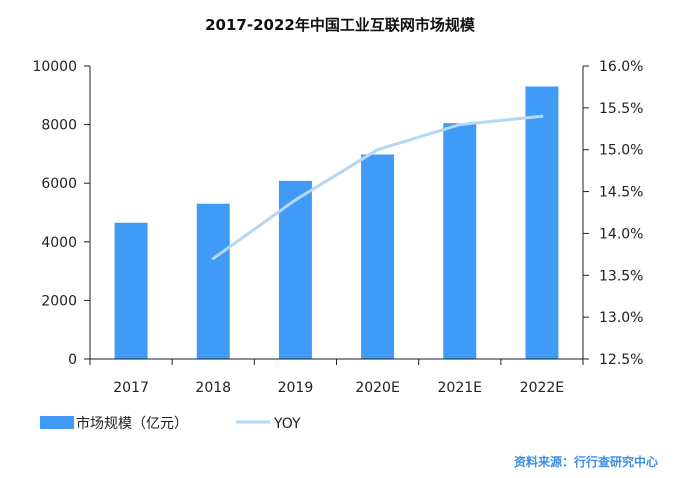  I want to click on y-left-tick-label: 0, so click(72, 360).